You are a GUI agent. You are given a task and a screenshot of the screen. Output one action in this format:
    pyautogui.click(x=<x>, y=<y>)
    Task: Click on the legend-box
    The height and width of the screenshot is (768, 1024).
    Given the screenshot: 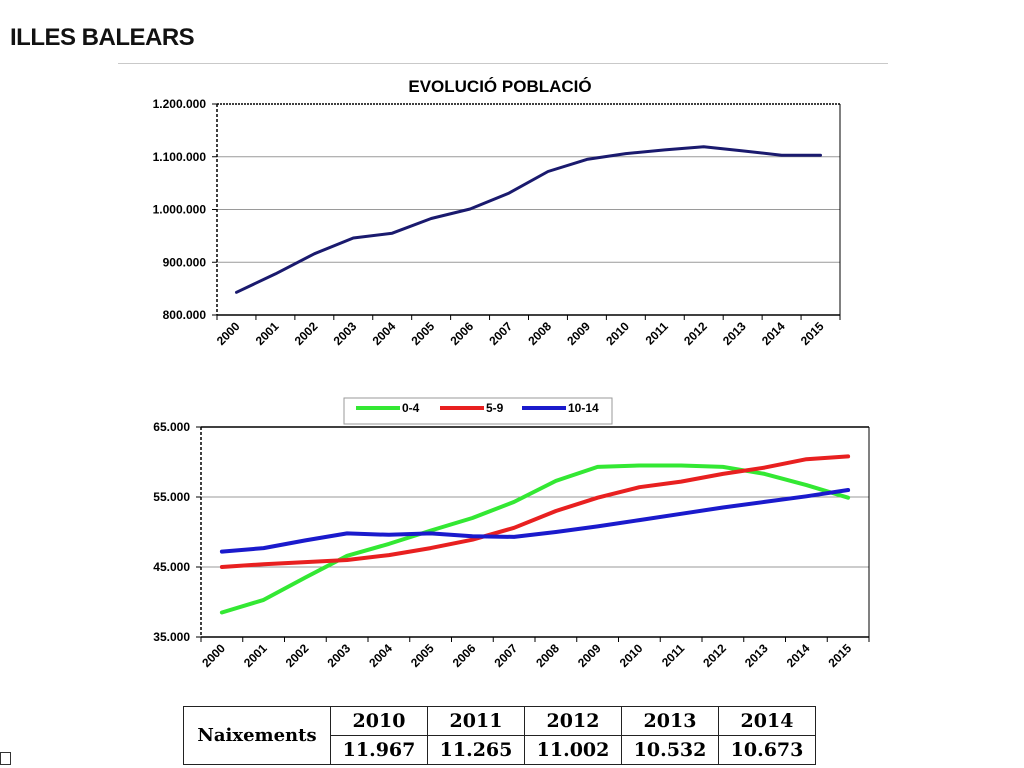 What is the action you would take?
    pyautogui.click(x=478, y=411)
    